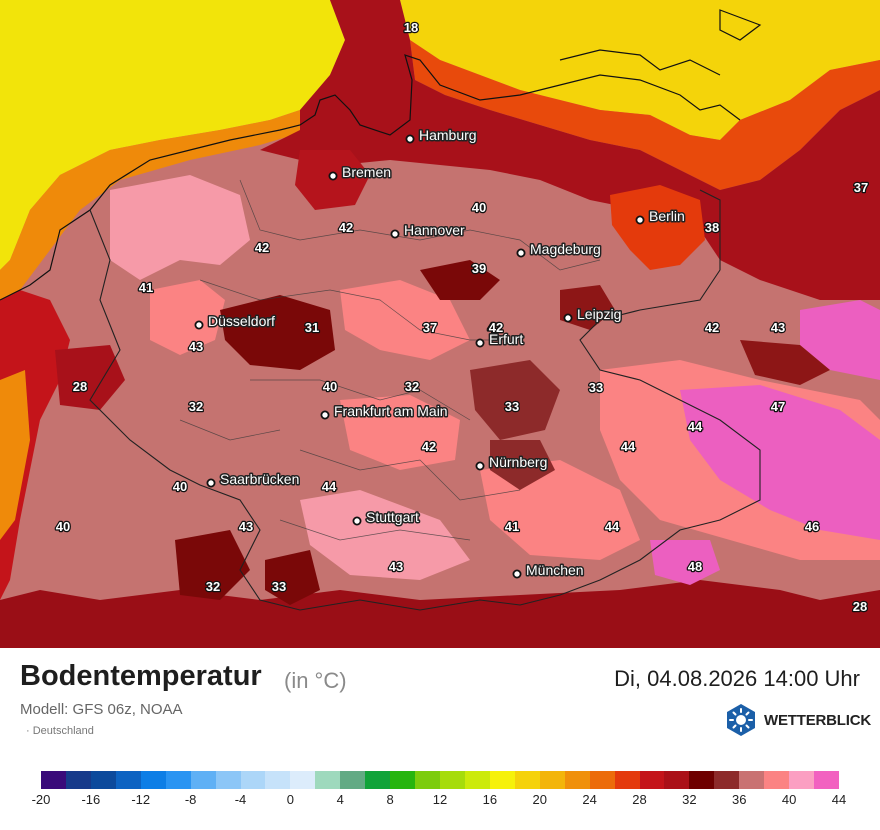 This screenshot has width=880, height=830. Describe the element at coordinates (411, 27) in the screenshot. I see `temperature-value: 18` at that location.